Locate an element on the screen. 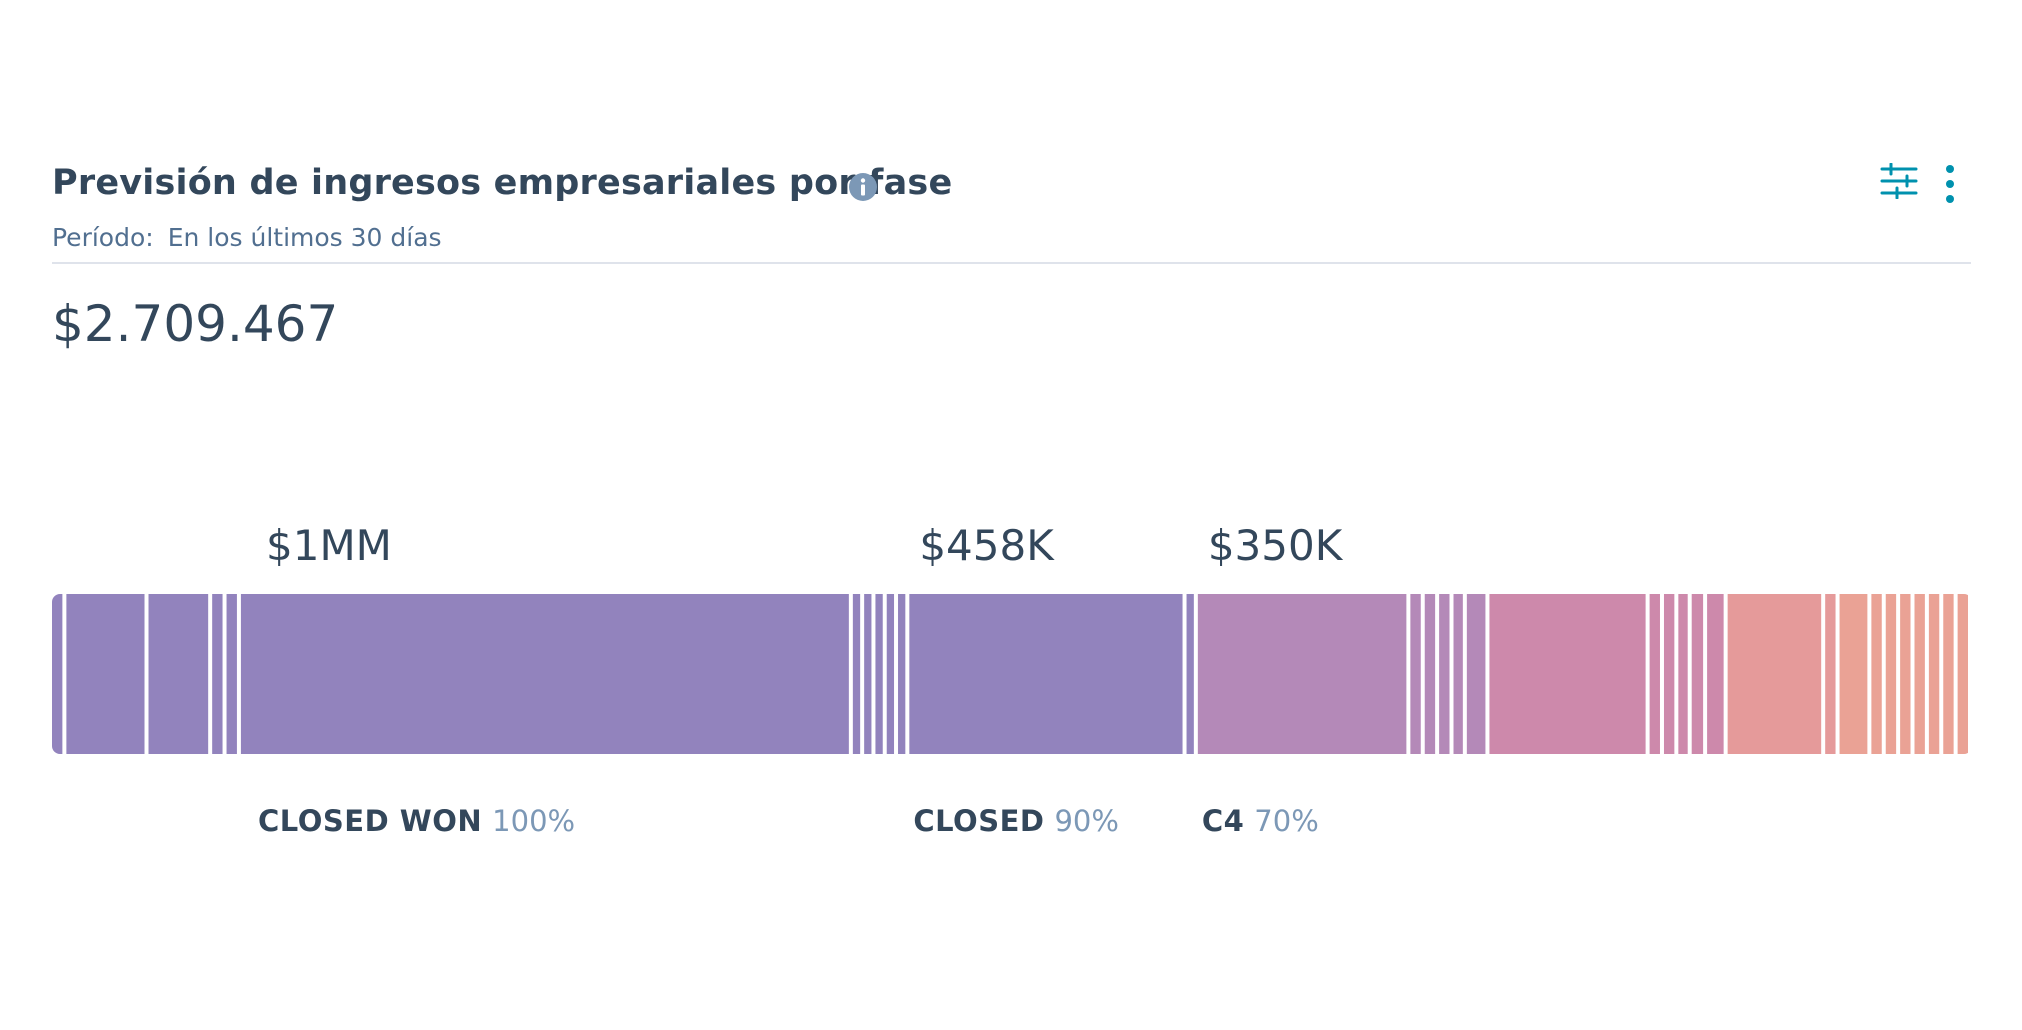 The width and height of the screenshot is (2022, 1030). stage-name: CLOSED is located at coordinates (978, 821).